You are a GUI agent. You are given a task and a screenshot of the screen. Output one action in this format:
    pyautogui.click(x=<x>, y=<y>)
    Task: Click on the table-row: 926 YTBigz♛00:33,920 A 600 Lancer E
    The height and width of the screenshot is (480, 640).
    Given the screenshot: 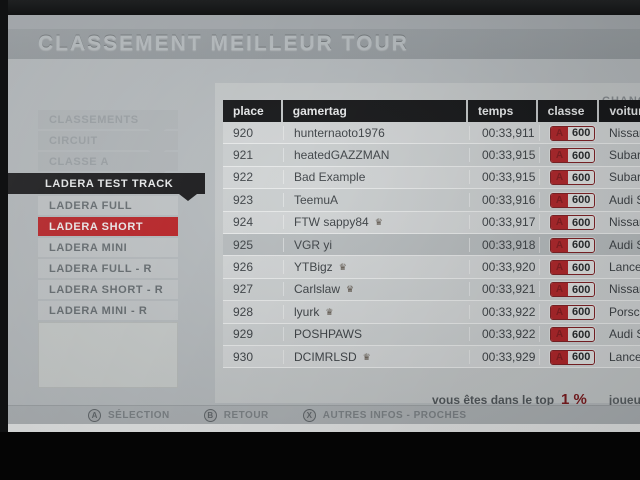 What is the action you would take?
    pyautogui.click(x=431, y=267)
    